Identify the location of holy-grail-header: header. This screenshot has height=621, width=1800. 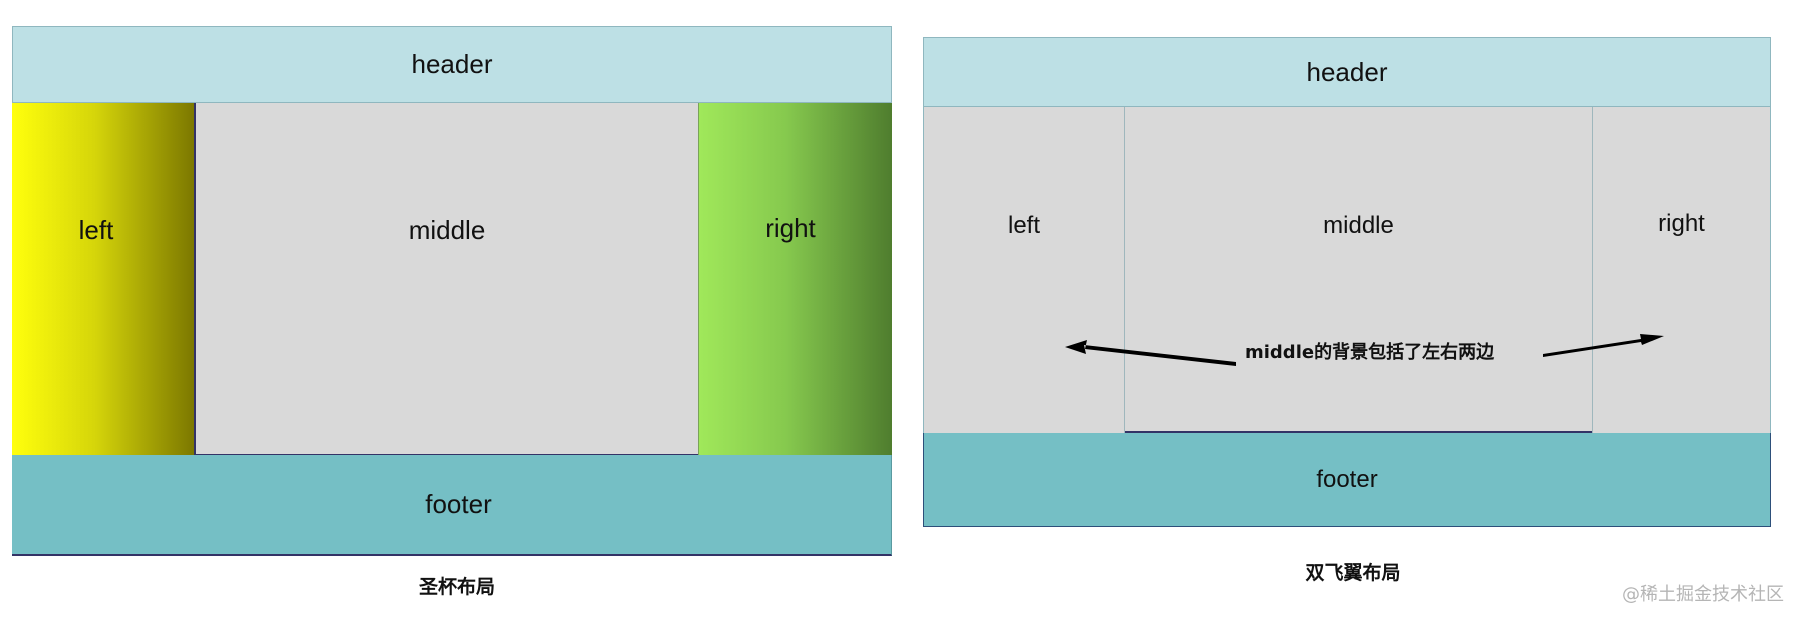
(452, 64).